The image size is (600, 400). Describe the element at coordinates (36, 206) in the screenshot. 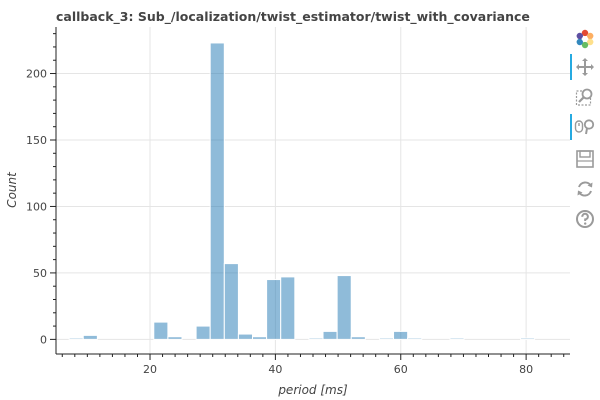

I see `y-tick-label: 100` at that location.